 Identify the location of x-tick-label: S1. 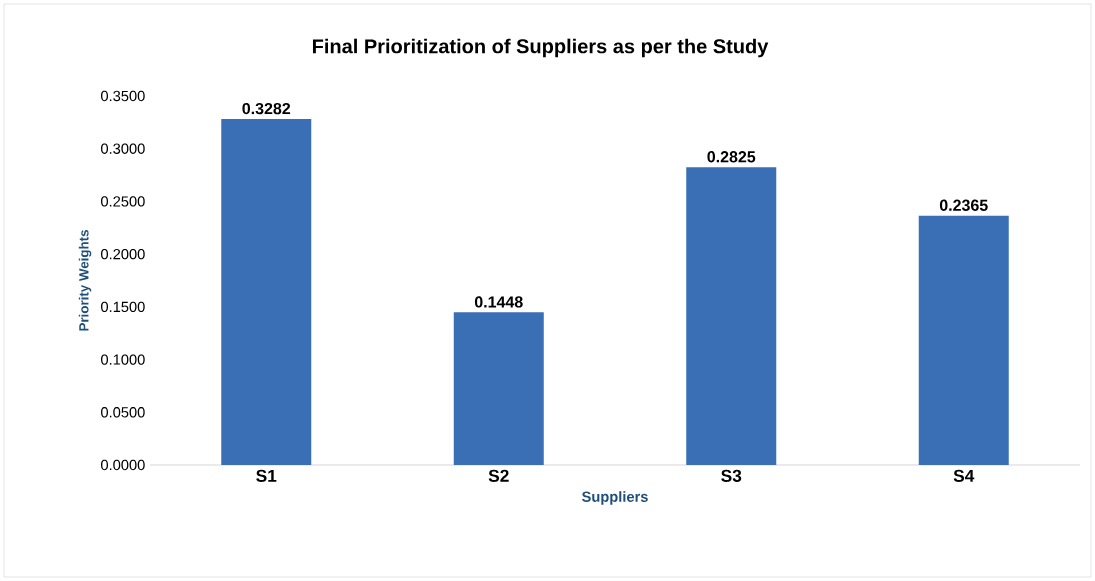
(266, 475).